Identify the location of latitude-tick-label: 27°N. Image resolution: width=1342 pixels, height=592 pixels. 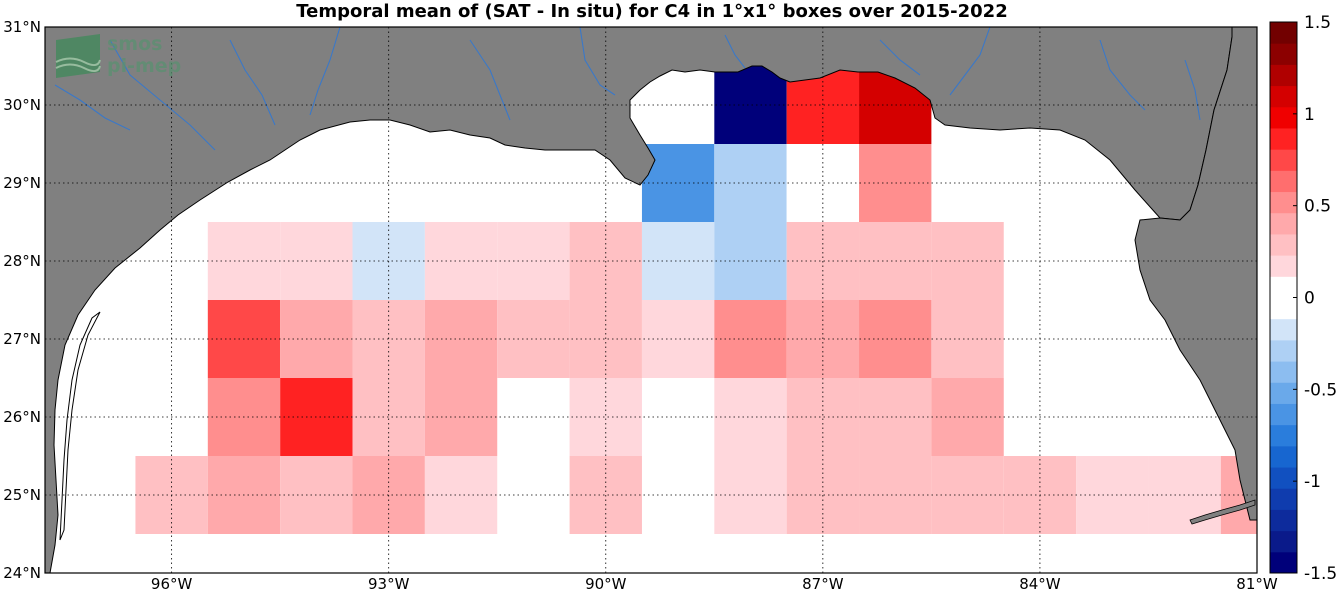
(22, 339).